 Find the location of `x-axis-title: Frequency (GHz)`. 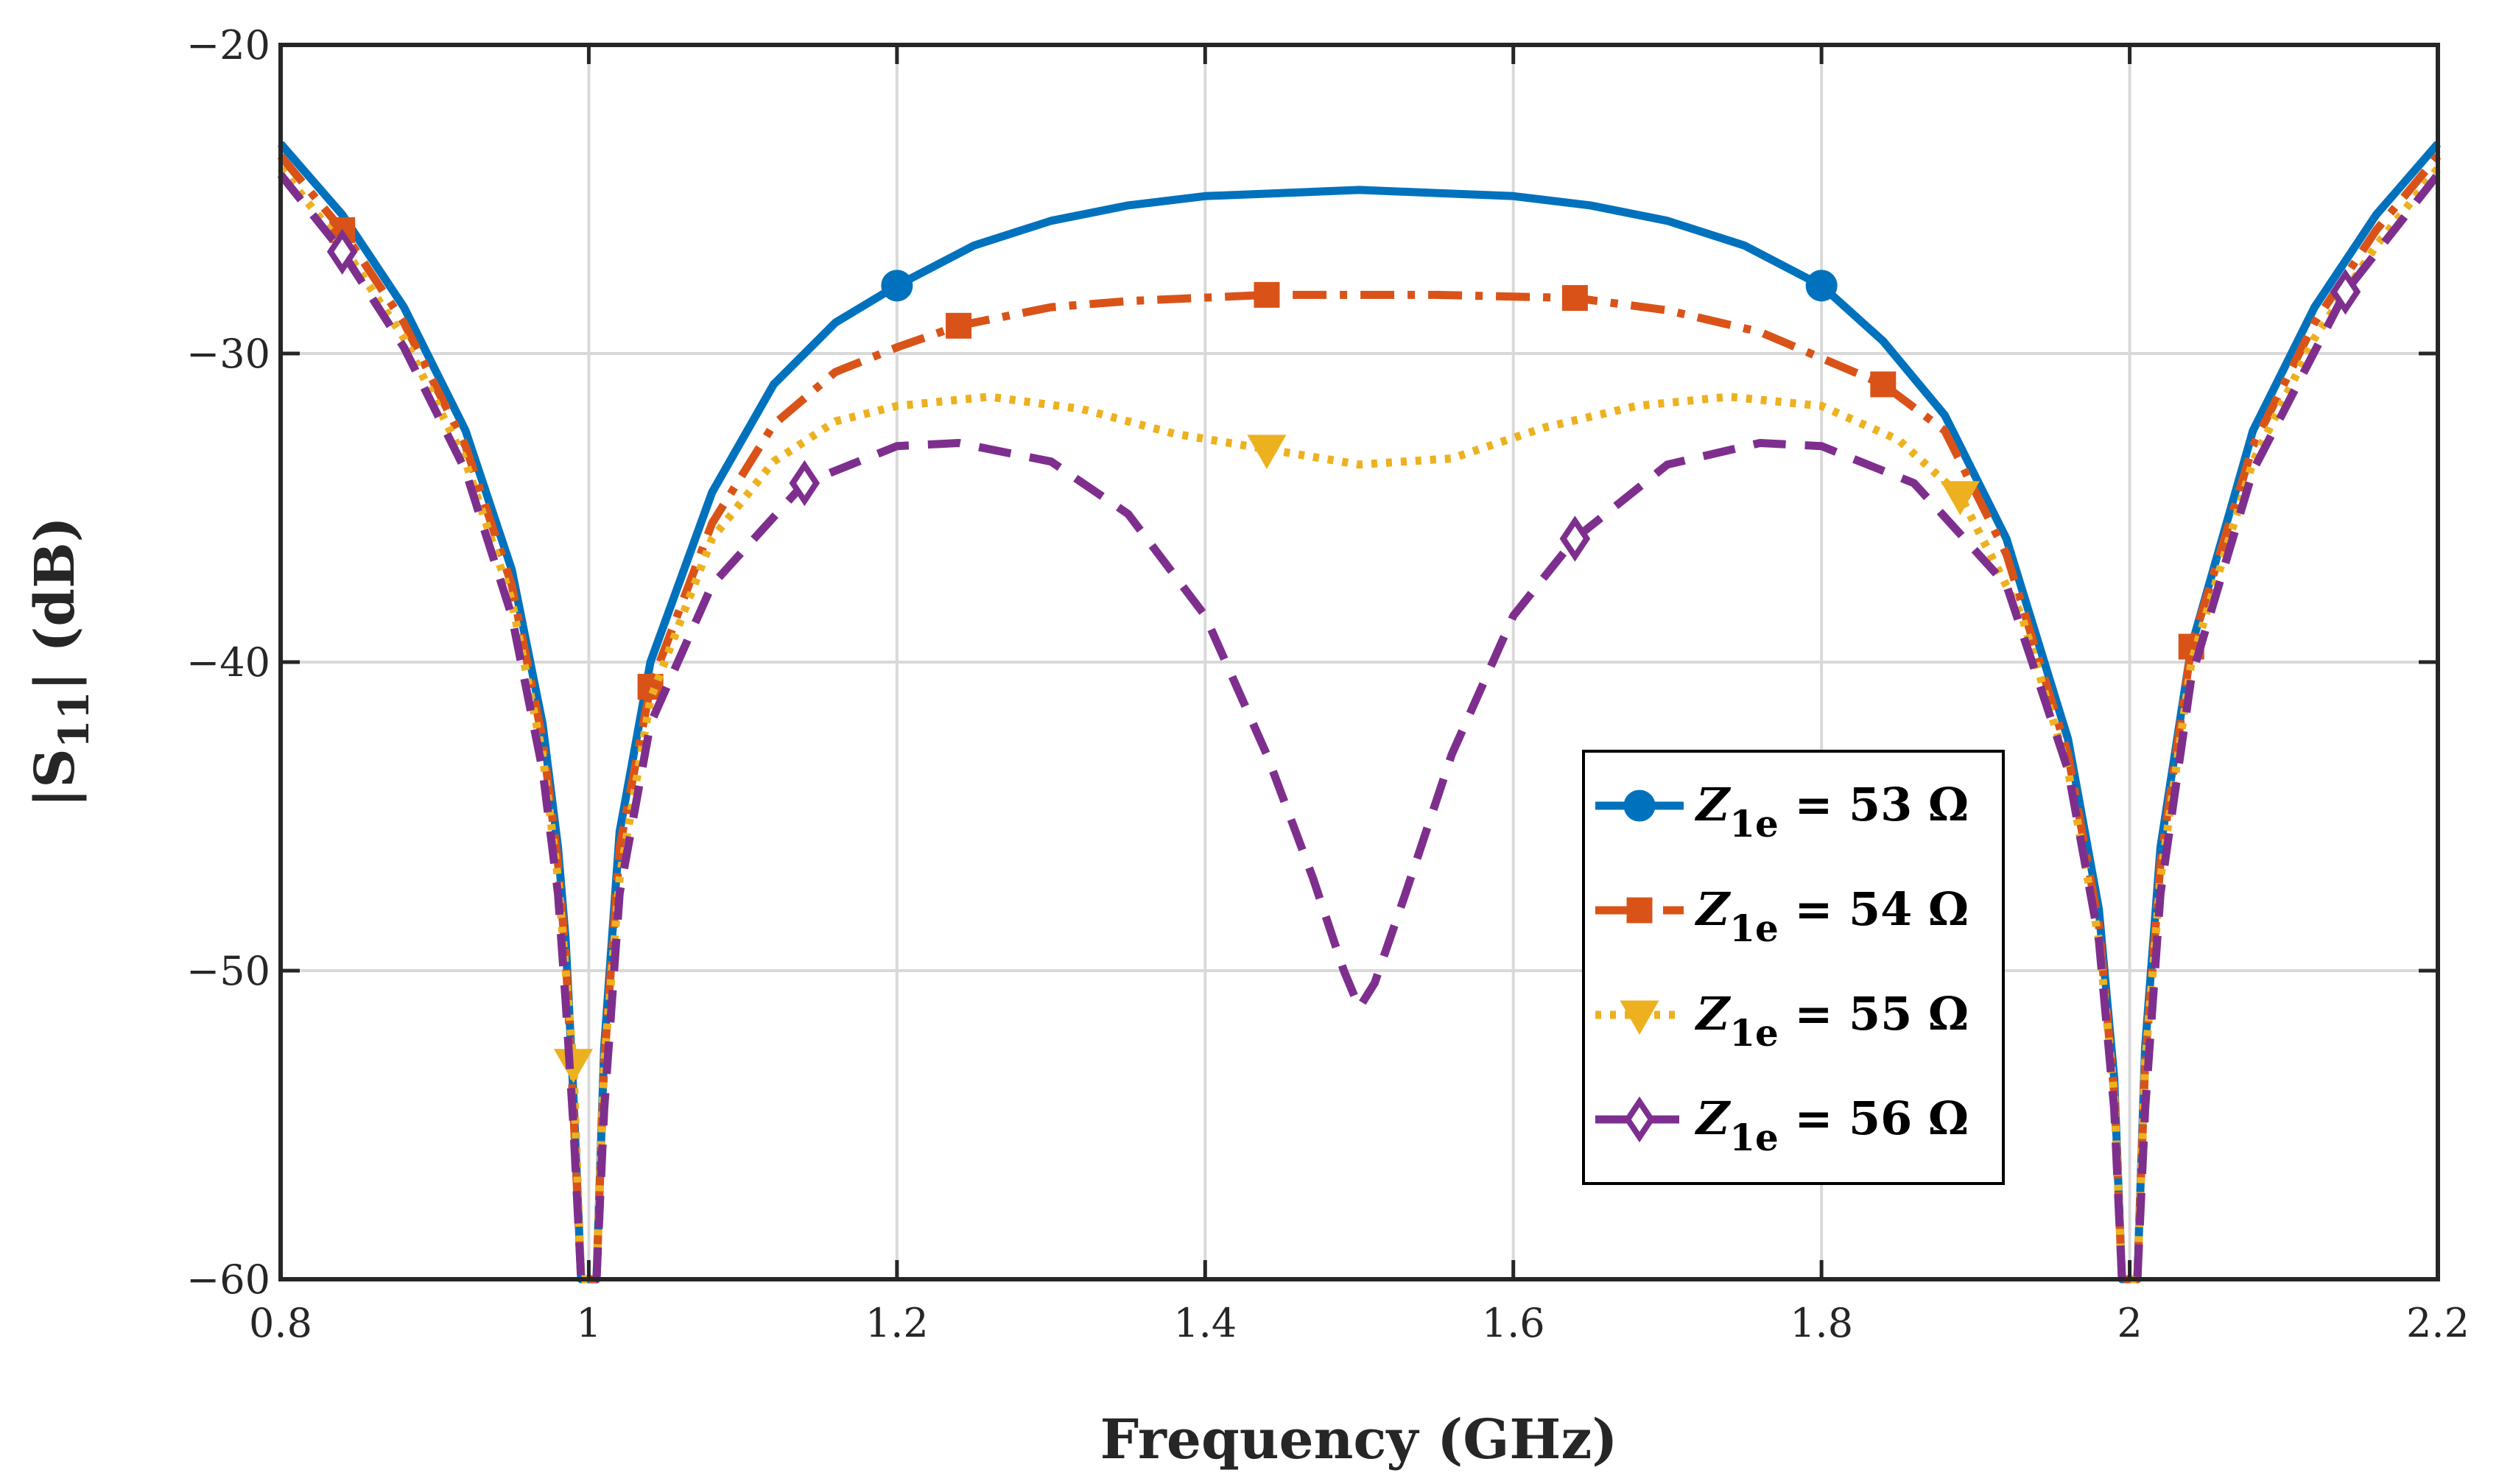

x-axis-title: Frequency (GHz) is located at coordinates (1359, 1440).